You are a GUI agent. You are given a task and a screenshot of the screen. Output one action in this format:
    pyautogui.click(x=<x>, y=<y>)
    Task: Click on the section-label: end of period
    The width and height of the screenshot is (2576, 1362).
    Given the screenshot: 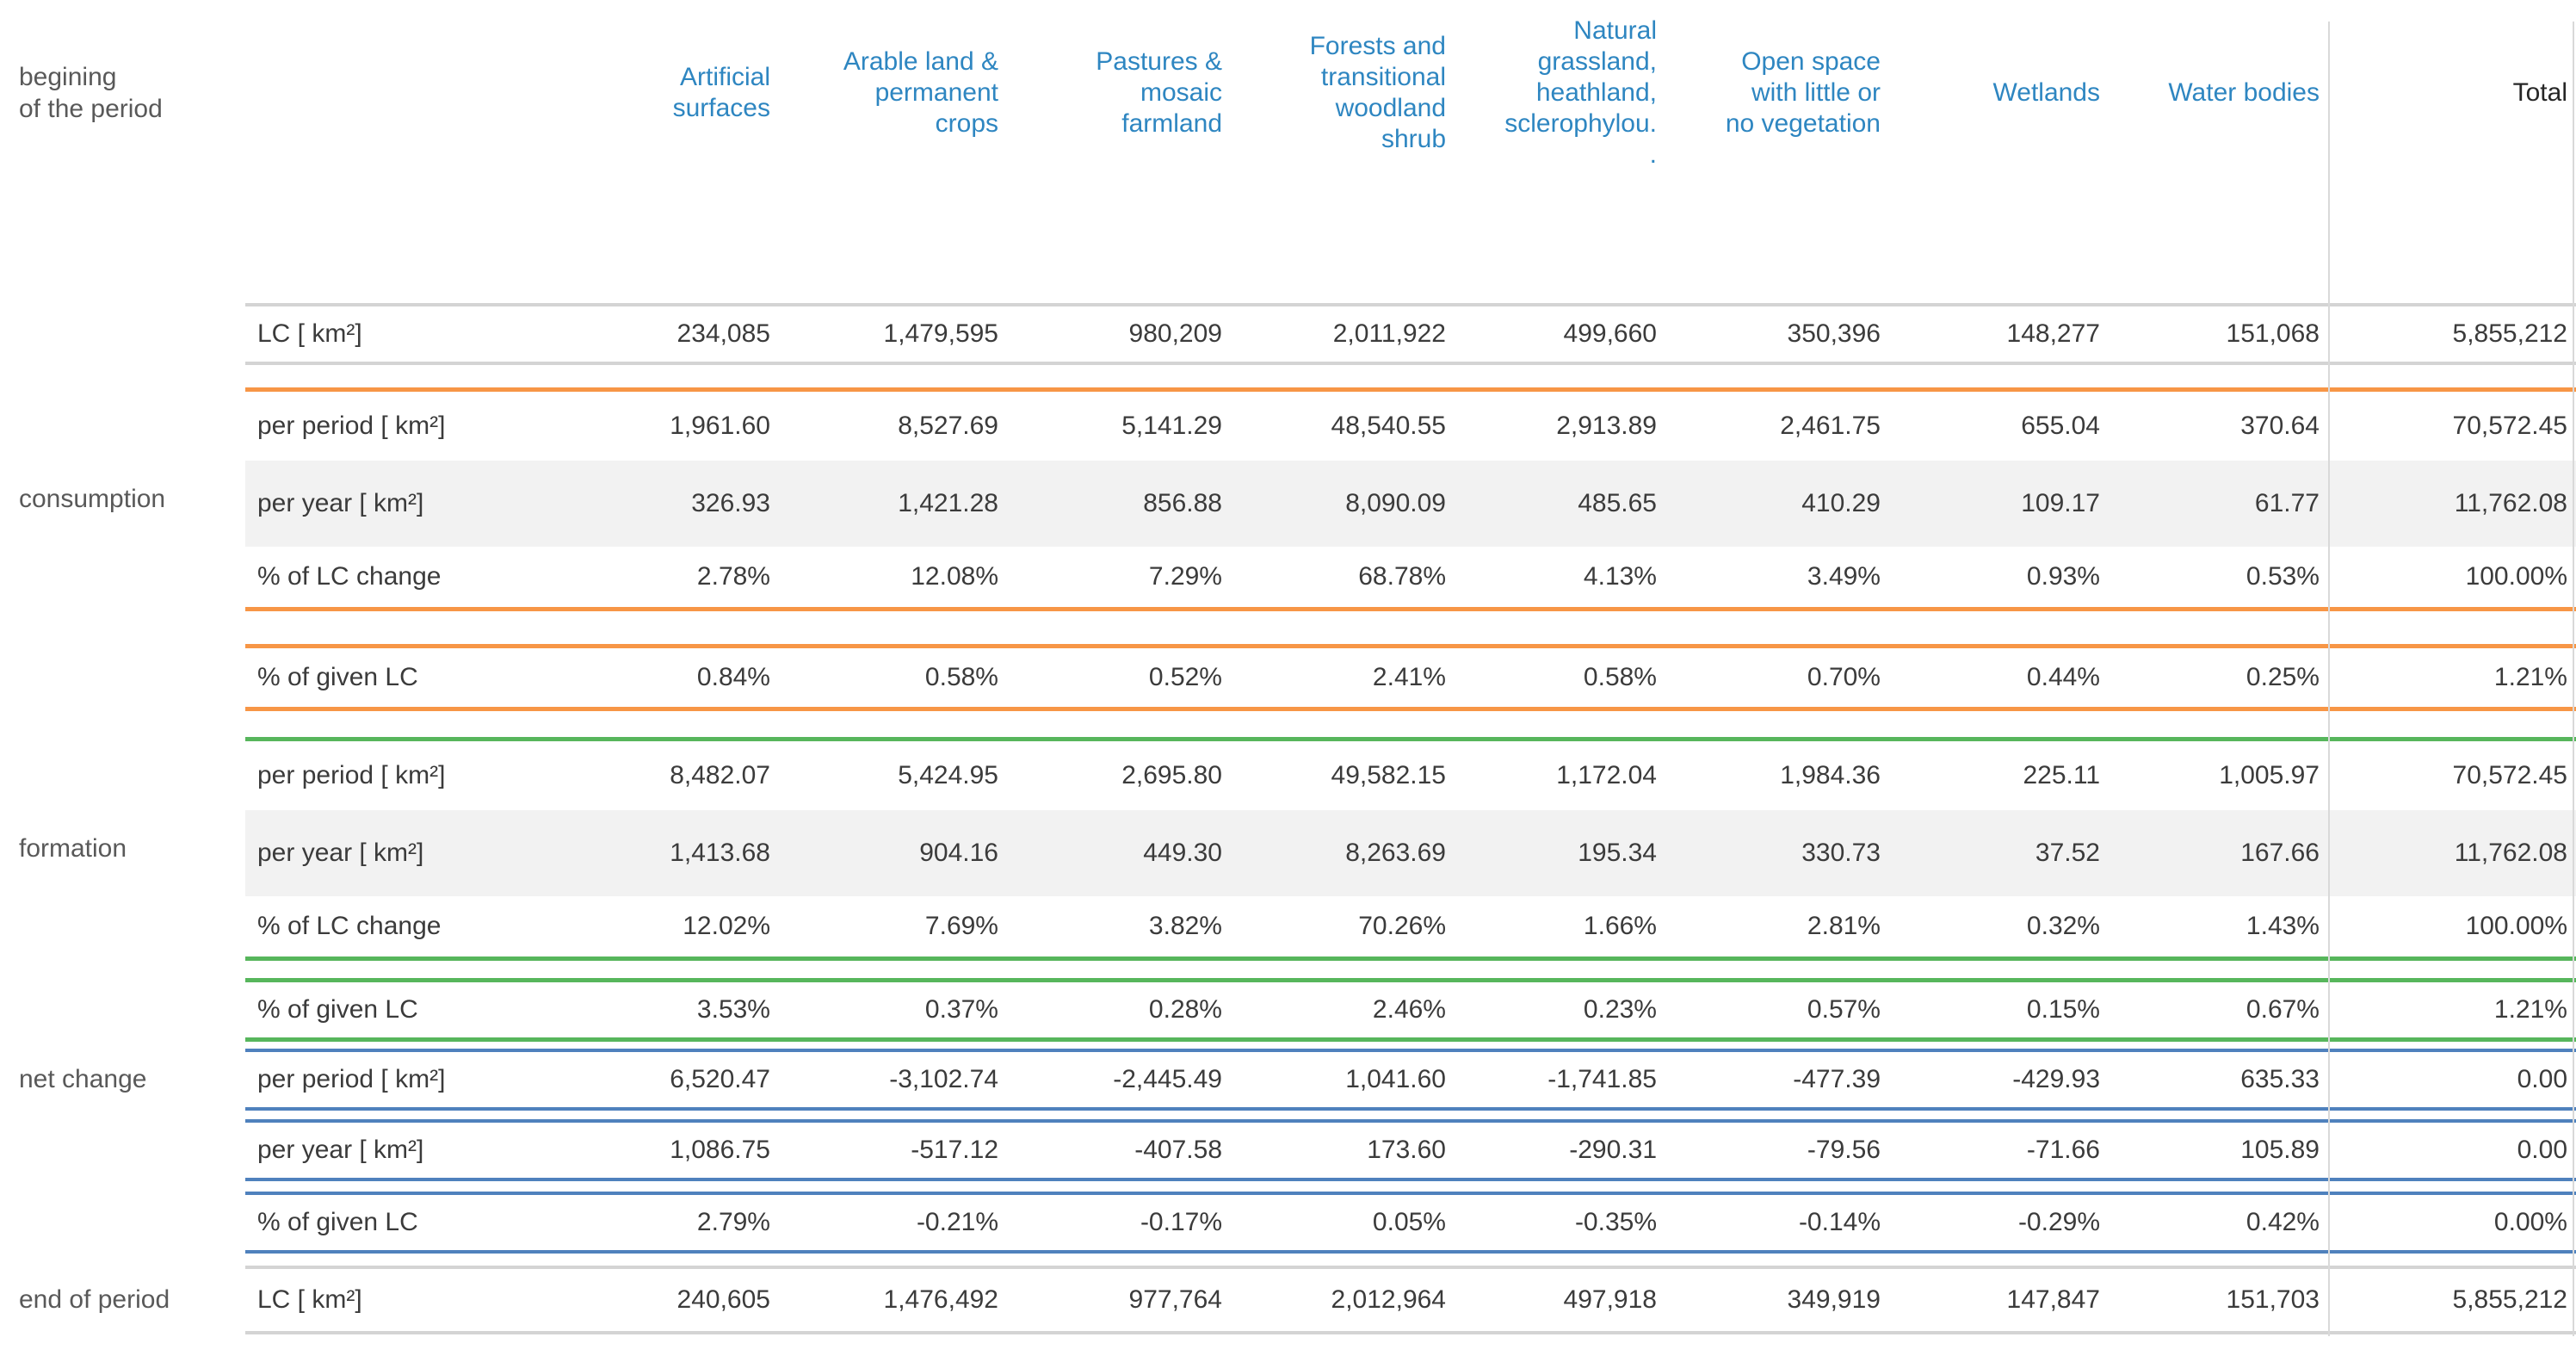 What is the action you would take?
    pyautogui.click(x=94, y=1299)
    